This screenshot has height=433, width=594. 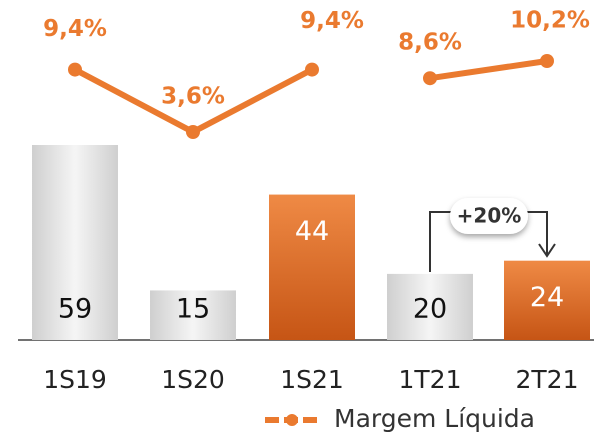 What do you see at coordinates (547, 379) in the screenshot?
I see `x-tick-label: 2T21` at bounding box center [547, 379].